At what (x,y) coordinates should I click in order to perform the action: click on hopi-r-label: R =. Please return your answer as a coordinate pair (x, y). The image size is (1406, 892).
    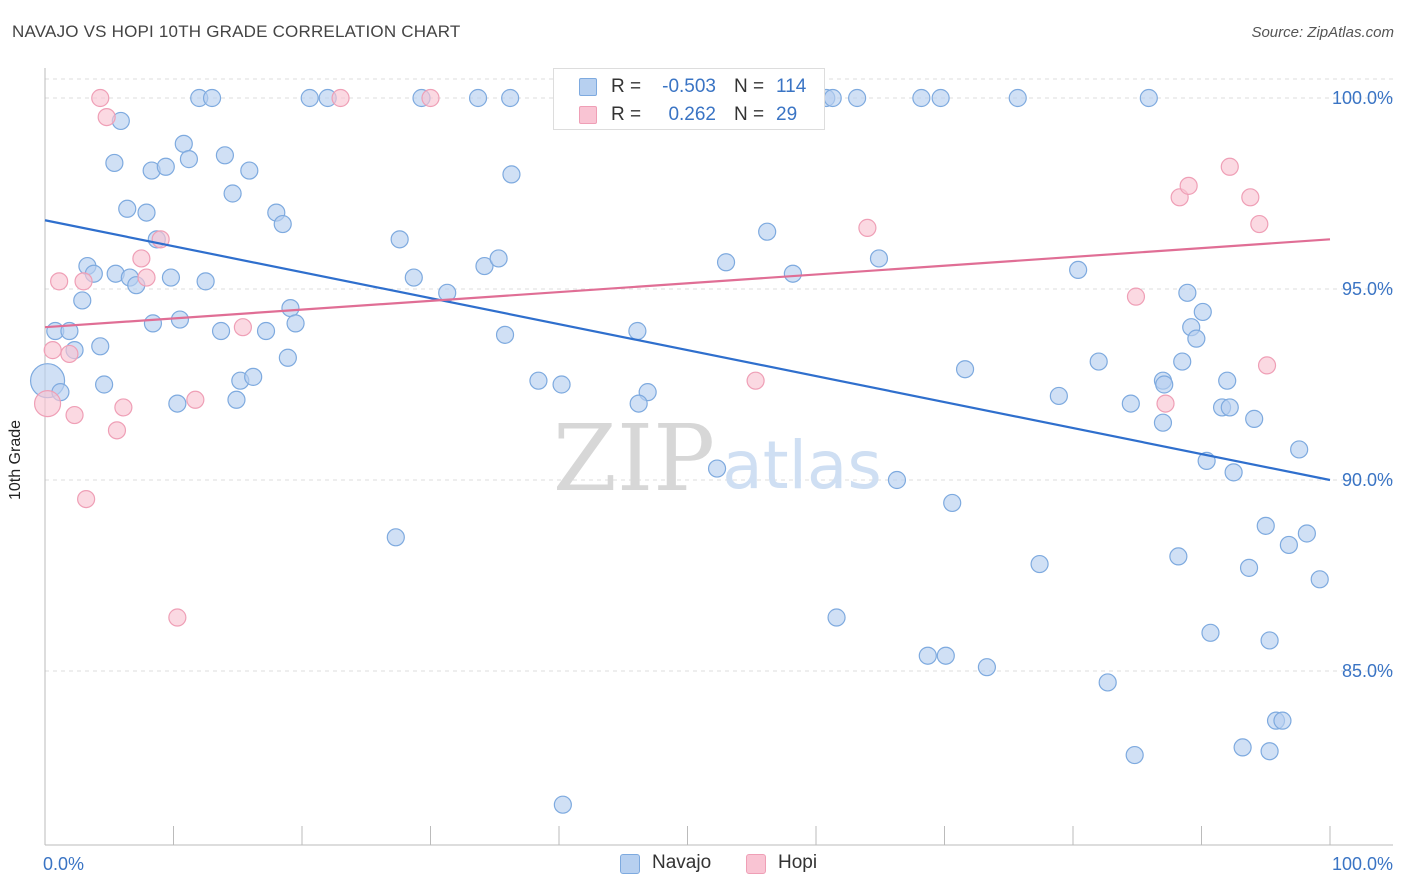
    Looking at the image, I should click on (626, 114).